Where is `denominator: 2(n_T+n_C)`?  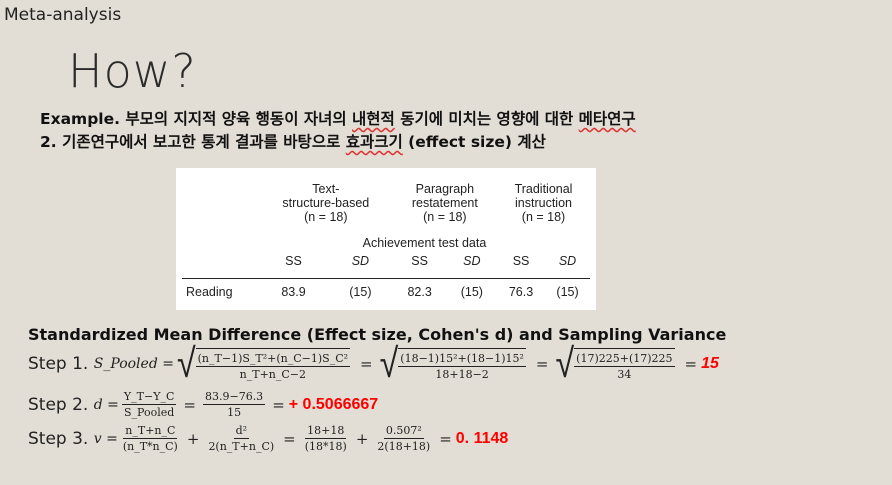
denominator: 2(n_T+n_C) is located at coordinates (241, 446).